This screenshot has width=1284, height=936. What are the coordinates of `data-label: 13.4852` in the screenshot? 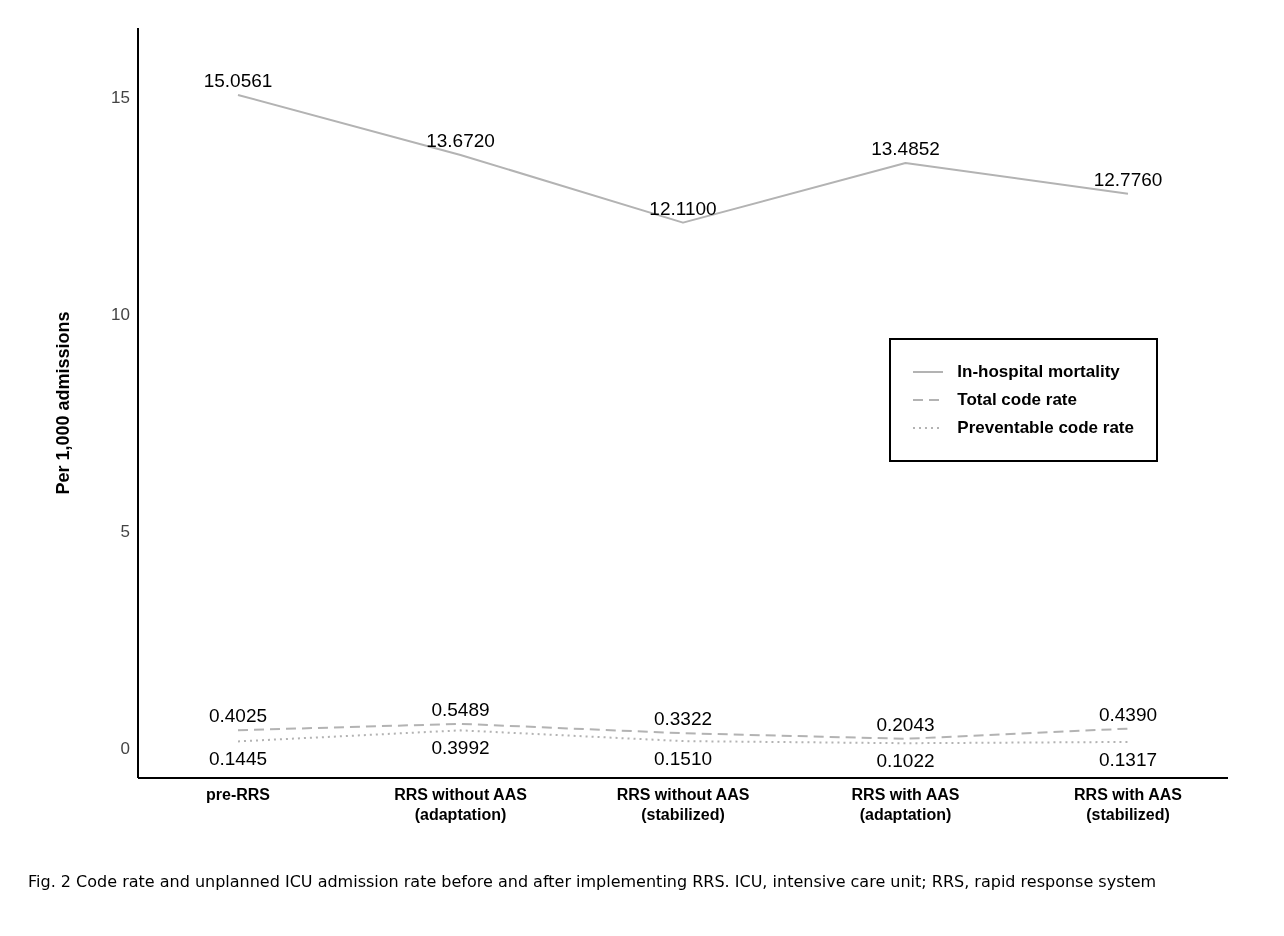 It's located at (905, 149).